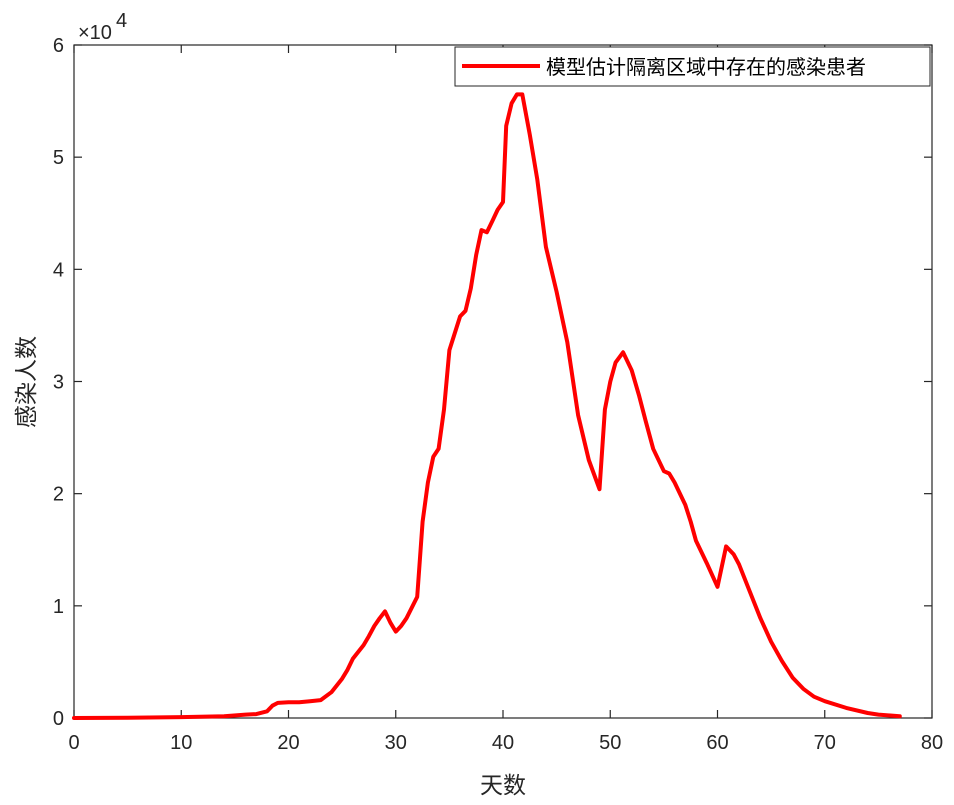 This screenshot has height=805, width=954. Describe the element at coordinates (610, 743) in the screenshot. I see `x-tick-label: 50` at that location.